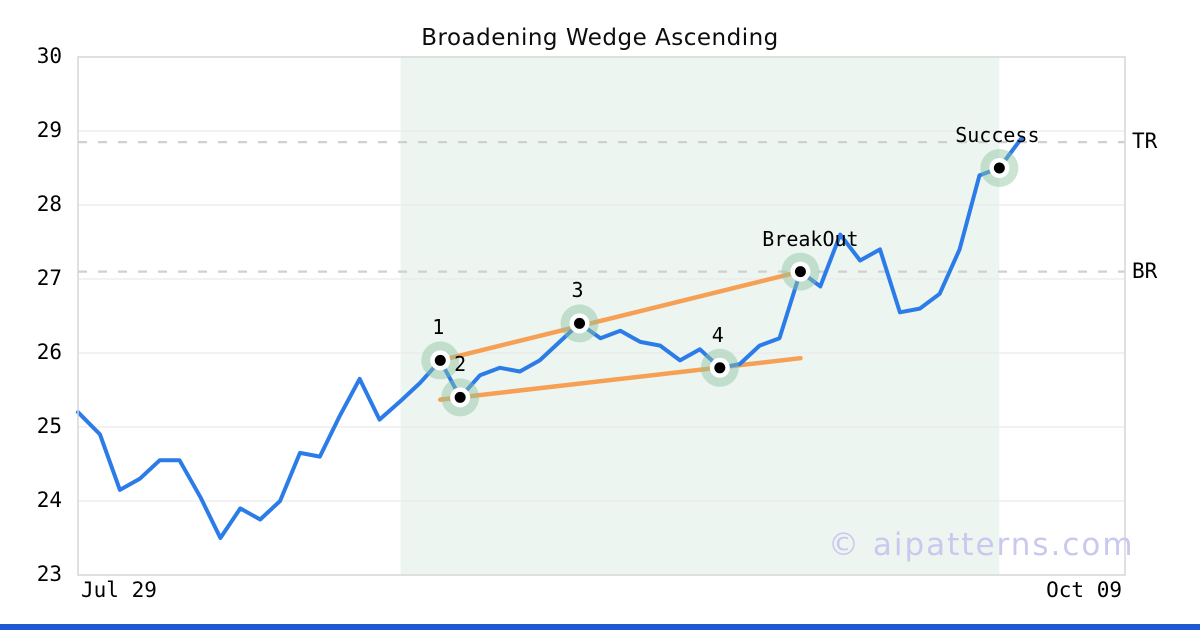 This screenshot has height=630, width=1200. Describe the element at coordinates (49, 204) in the screenshot. I see `y-tick-label: 28` at that location.